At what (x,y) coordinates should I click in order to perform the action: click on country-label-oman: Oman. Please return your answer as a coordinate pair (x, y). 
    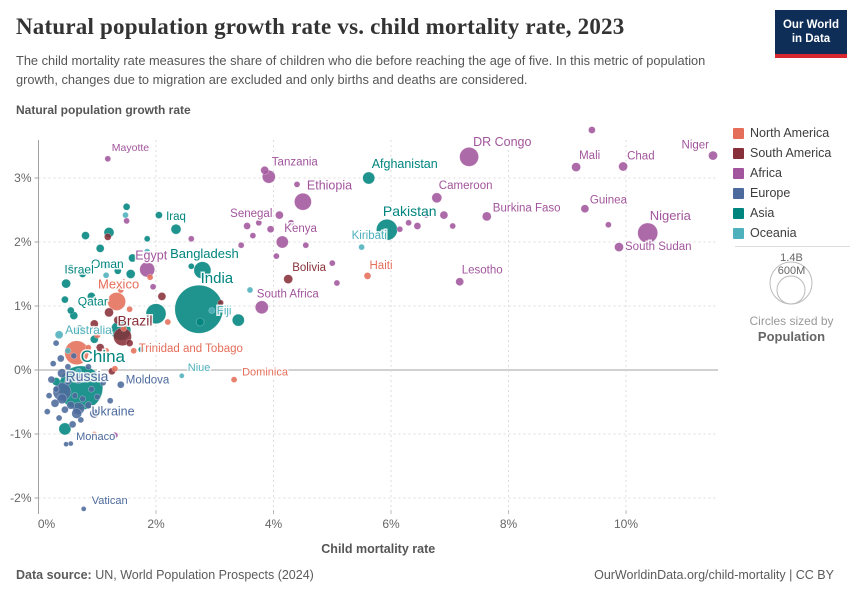
    Looking at the image, I should click on (108, 264).